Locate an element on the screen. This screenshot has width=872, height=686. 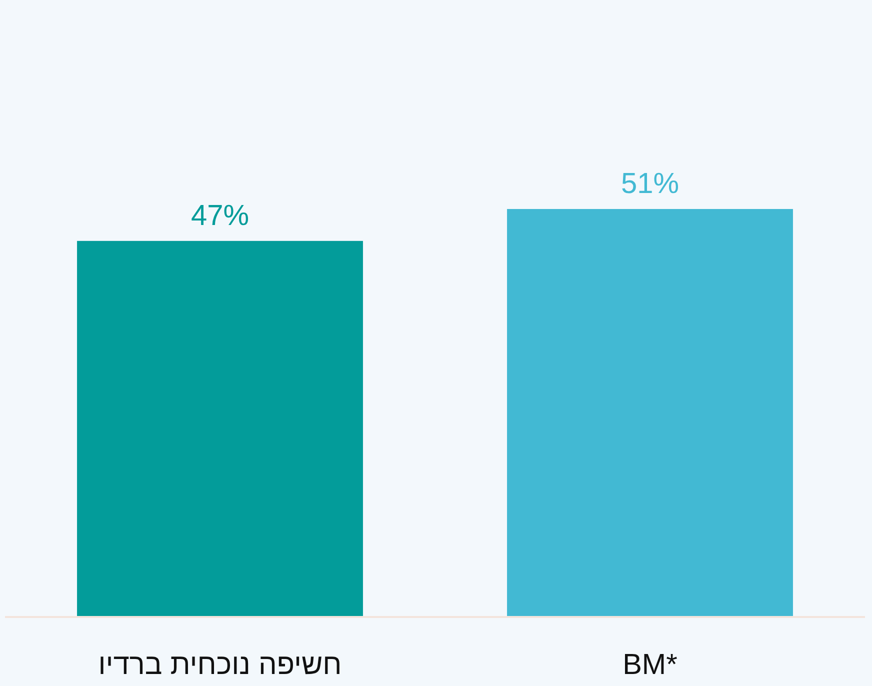
x-tick-label: BM* is located at coordinates (650, 665).